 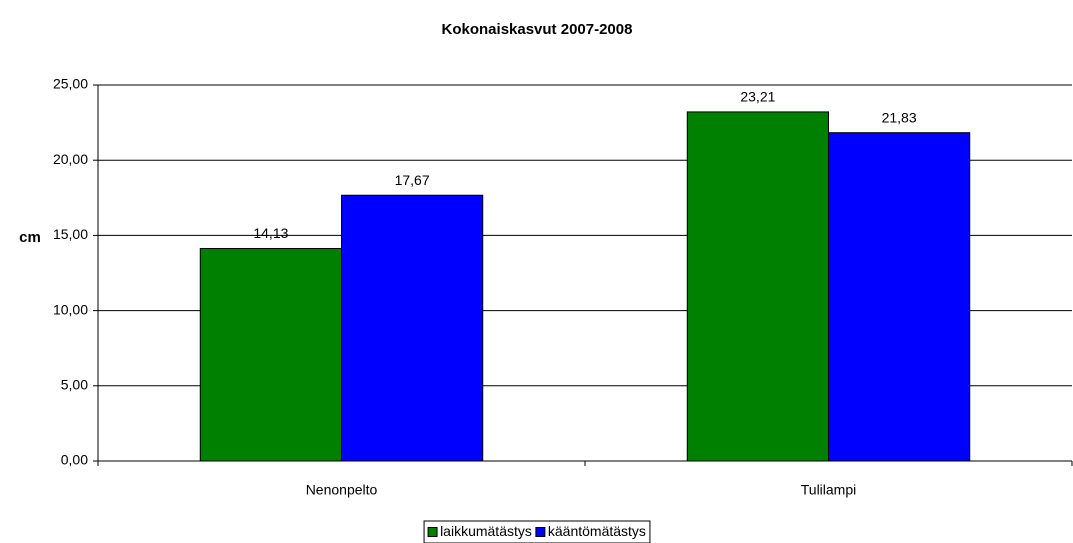 What do you see at coordinates (70, 234) in the screenshot?
I see `y-tick-label: 15,00` at bounding box center [70, 234].